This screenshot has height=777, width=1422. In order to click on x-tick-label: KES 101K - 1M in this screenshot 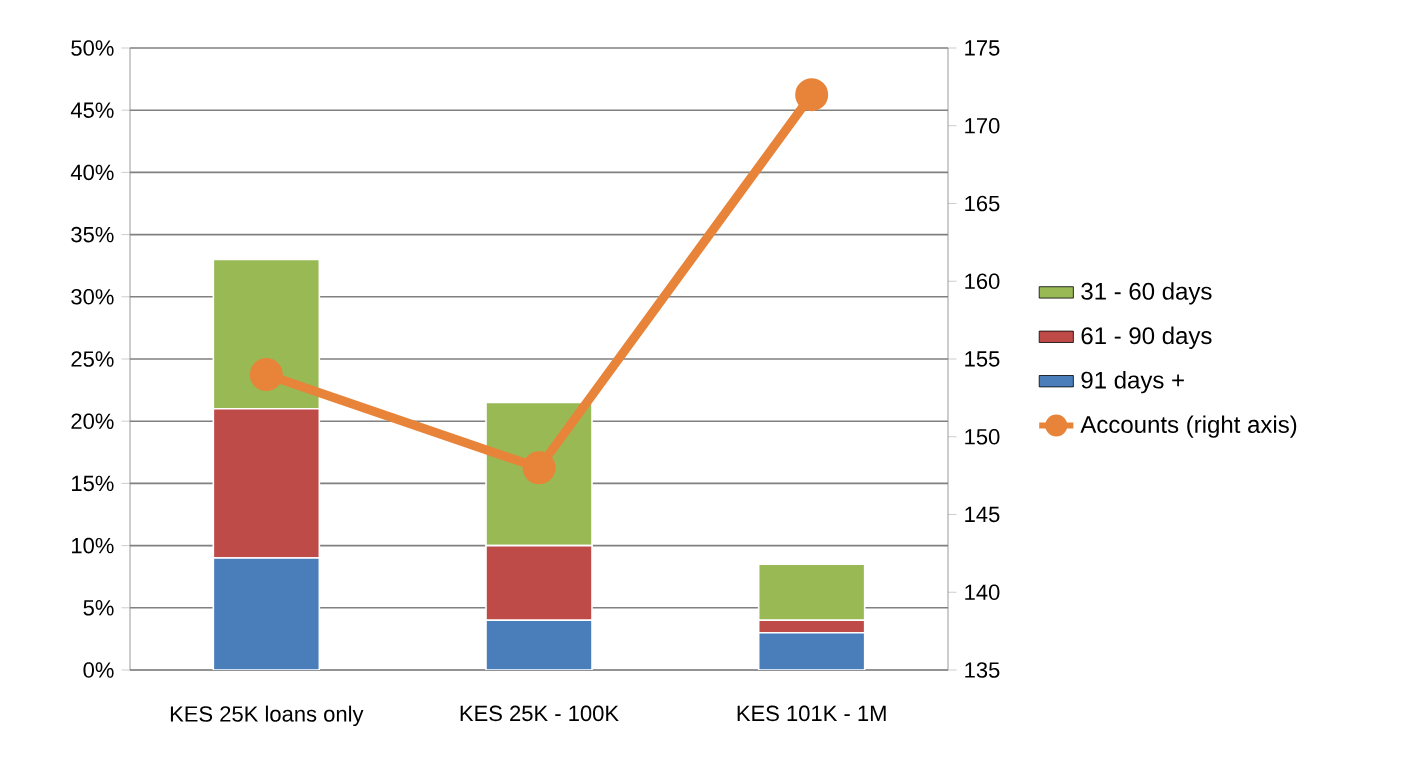, I will do `click(811, 713)`.